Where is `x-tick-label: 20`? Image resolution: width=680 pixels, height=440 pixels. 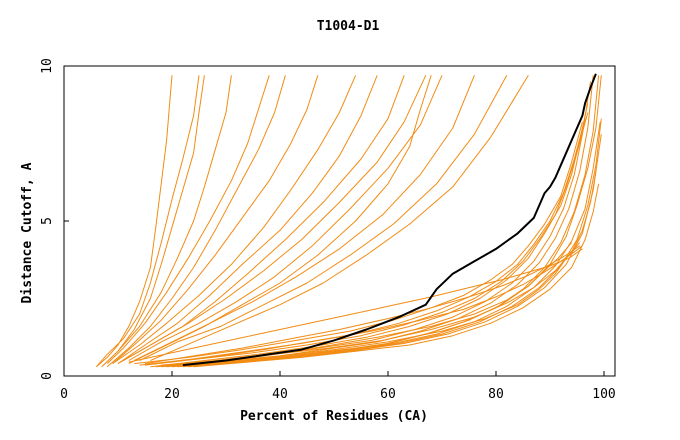
x-tick-label: 20 is located at coordinates (172, 394).